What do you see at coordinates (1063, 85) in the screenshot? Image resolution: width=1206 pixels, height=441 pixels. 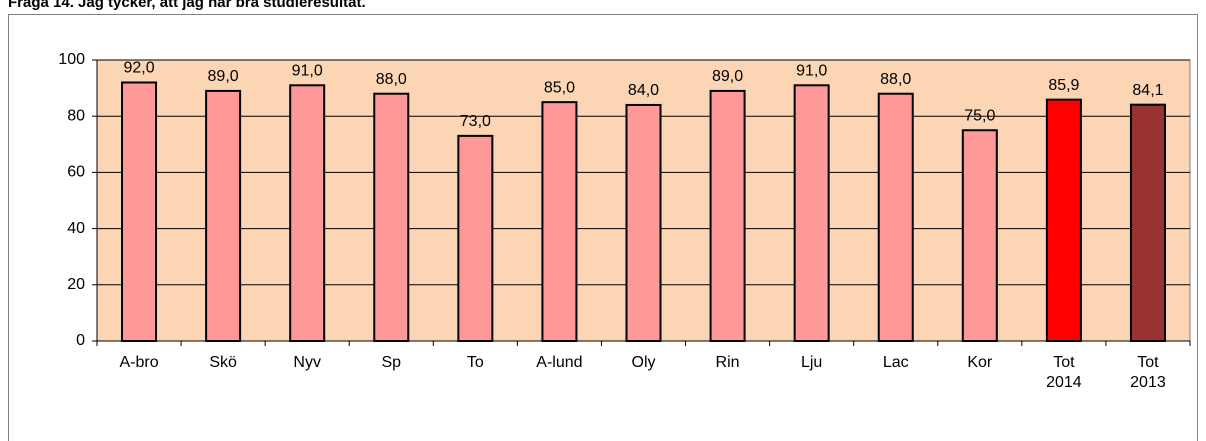 I see `value-label: 85,9` at bounding box center [1063, 85].